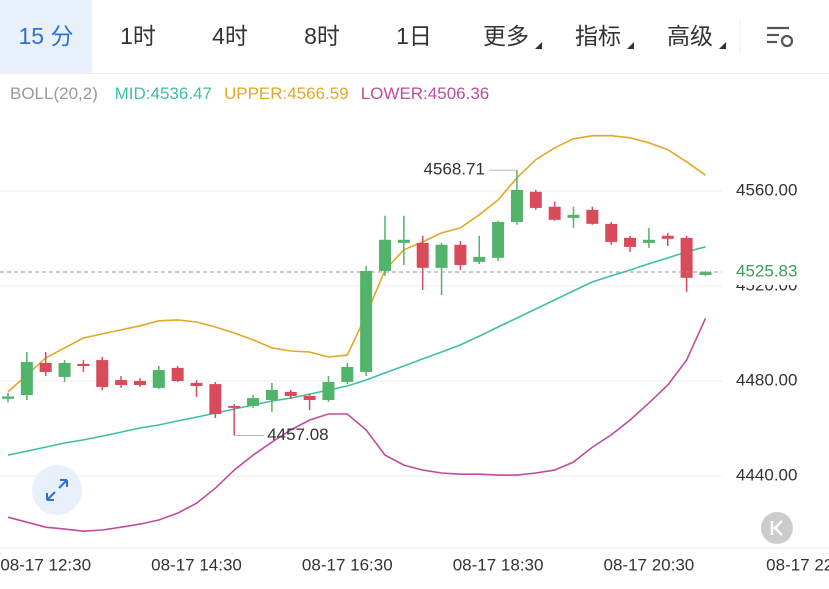 The height and width of the screenshot is (589, 829). Describe the element at coordinates (347, 564) in the screenshot. I see `x-tick-label: 08-17 16:30` at that location.